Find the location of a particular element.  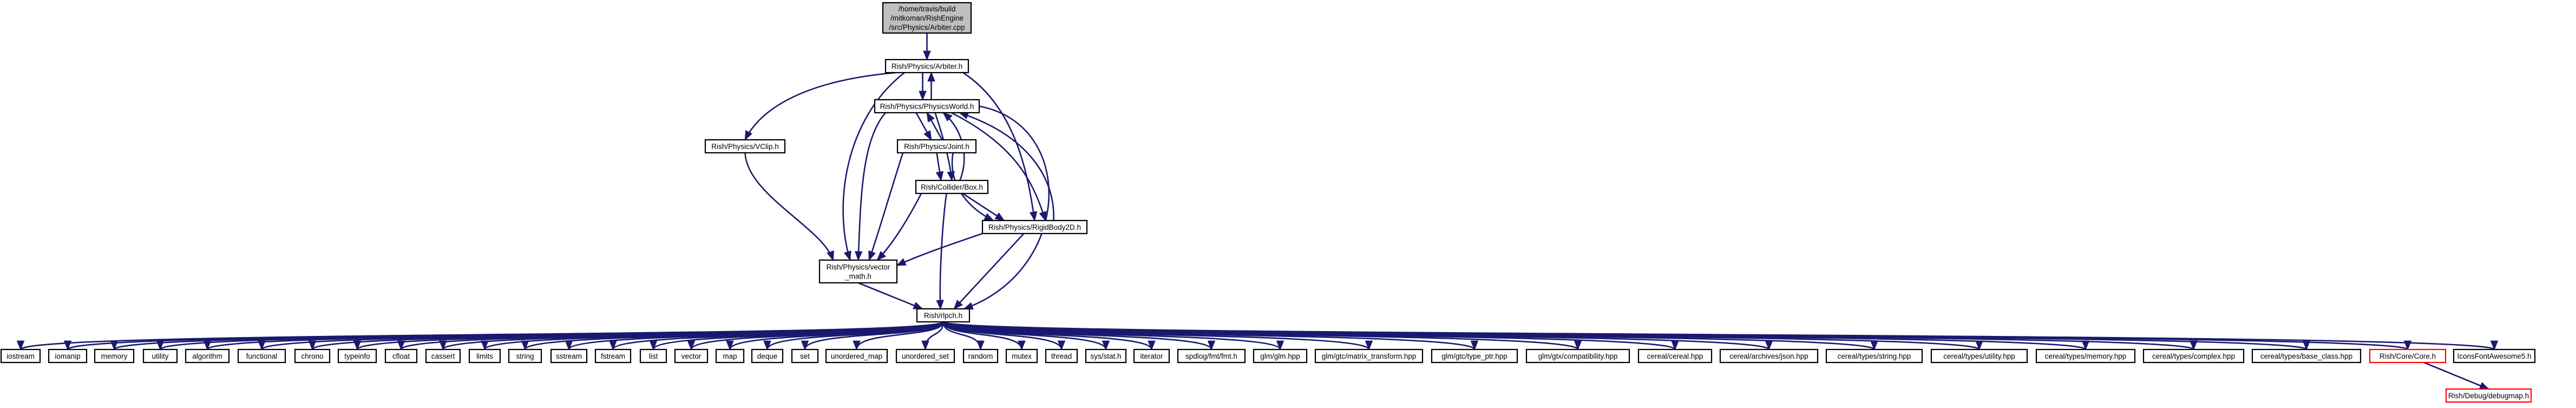

node-map: map is located at coordinates (730, 356).